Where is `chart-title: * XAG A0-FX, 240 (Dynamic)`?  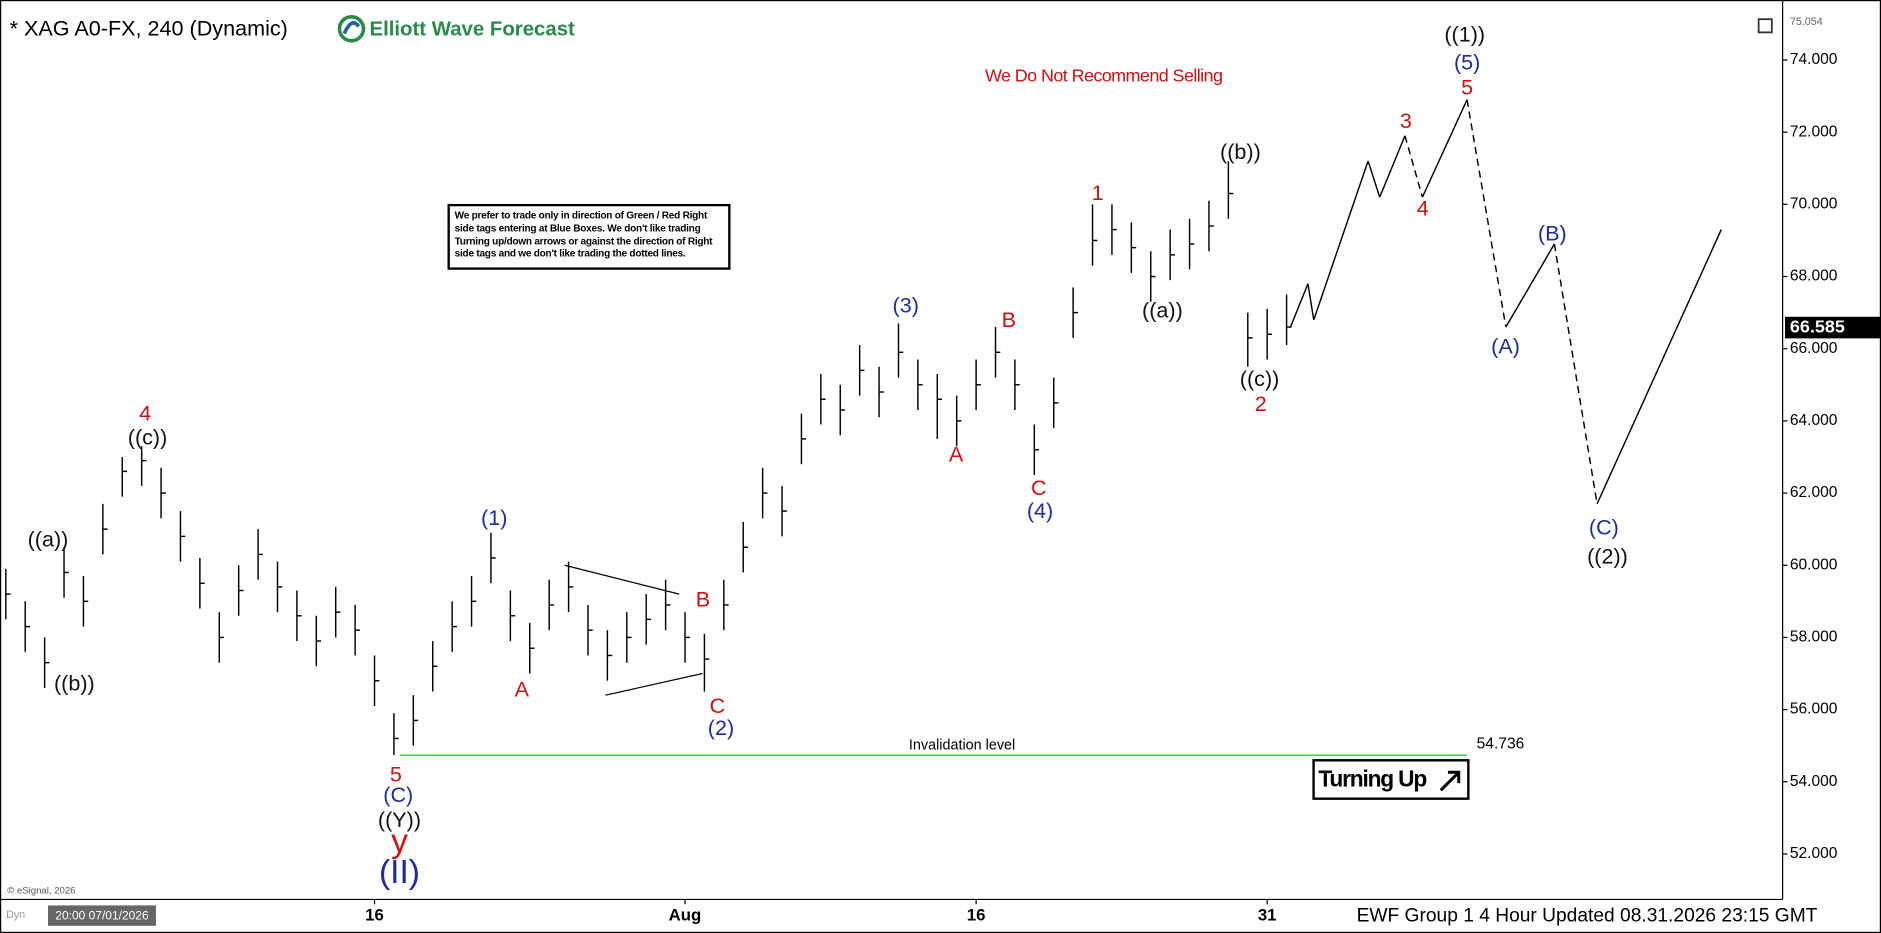
chart-title: * XAG A0-FX, 240 (Dynamic) is located at coordinates (149, 28).